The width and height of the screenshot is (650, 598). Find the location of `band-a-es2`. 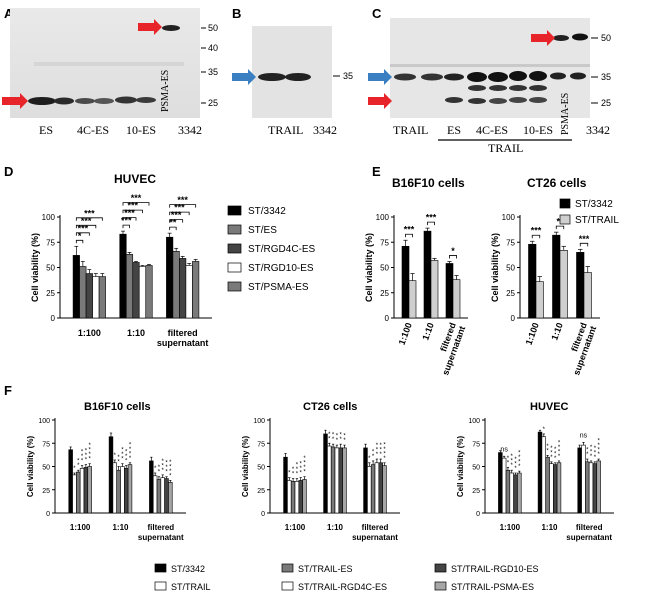

band-a-es2 is located at coordinates (64, 101).